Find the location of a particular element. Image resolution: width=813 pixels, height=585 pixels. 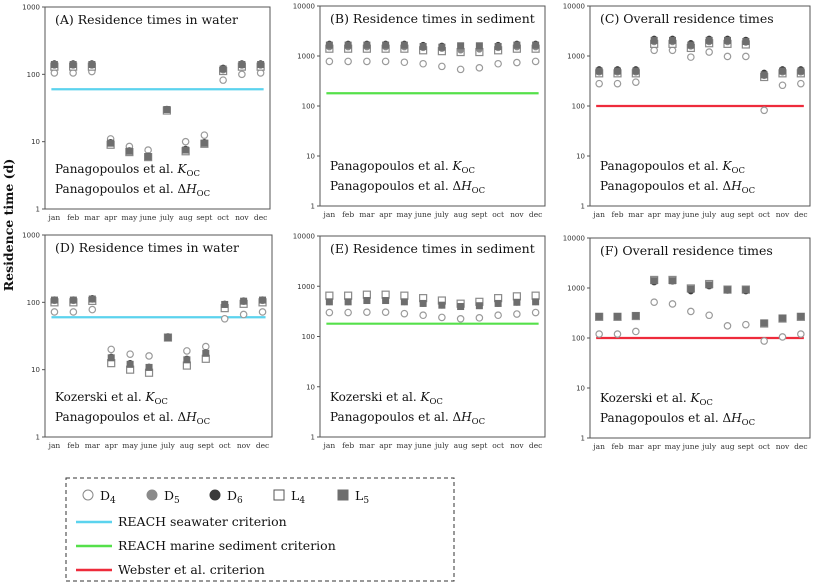

legend-box is located at coordinates (260, 529).